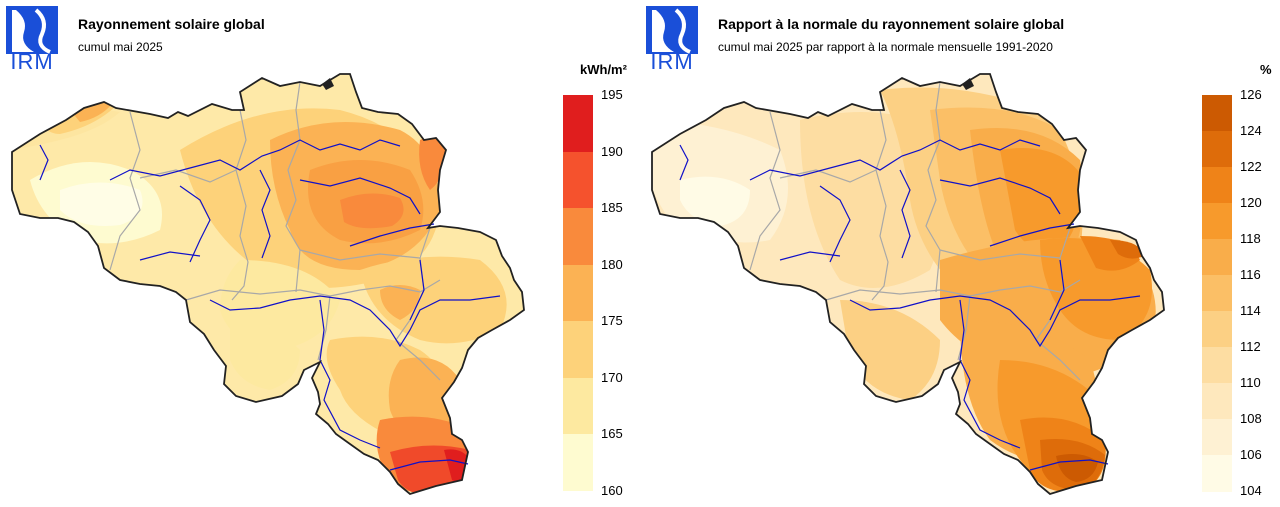  I want to click on legend-unit: kWh/m², so click(603, 69).